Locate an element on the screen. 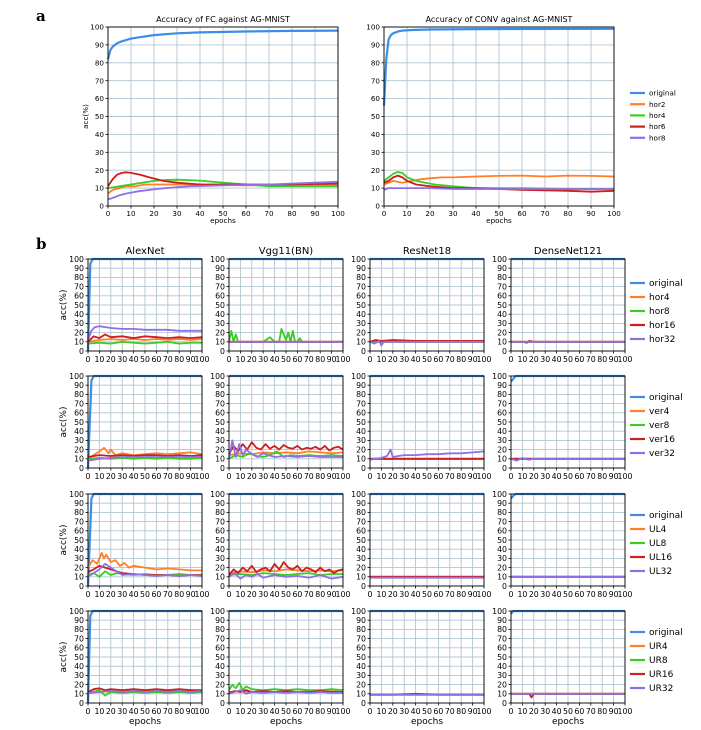 The height and width of the screenshot is (730, 701). series-line-UL32 is located at coordinates (145, 570).